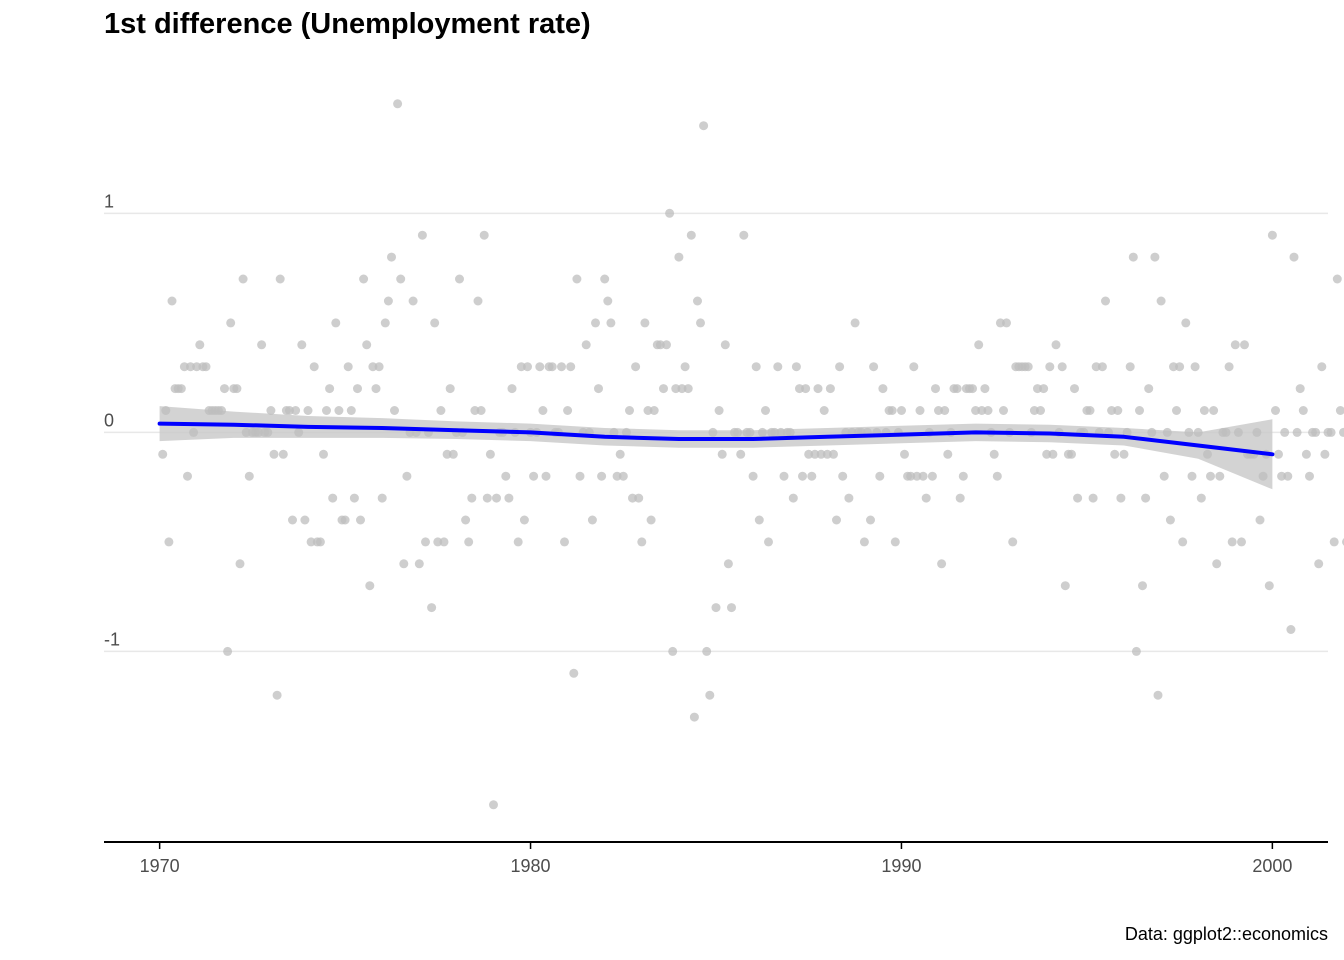 This screenshot has height=960, width=1344. What do you see at coordinates (1226, 934) in the screenshot?
I see `chart-caption: Data: ggplot2::economics` at bounding box center [1226, 934].